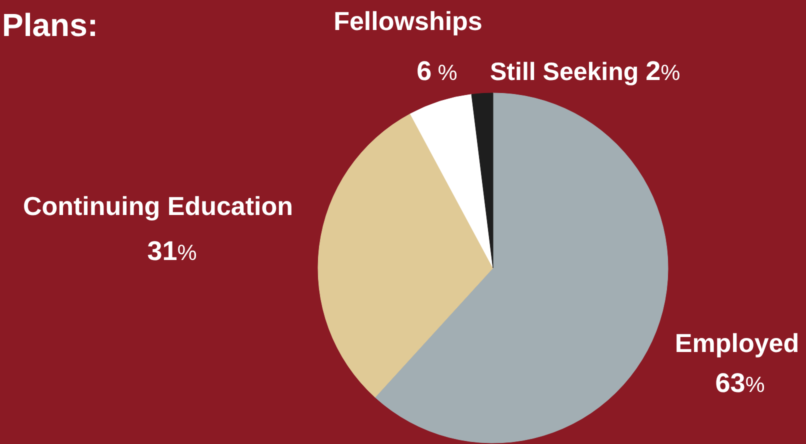  What do you see at coordinates (663, 71) in the screenshot?
I see `data-label: 2%` at bounding box center [663, 71].